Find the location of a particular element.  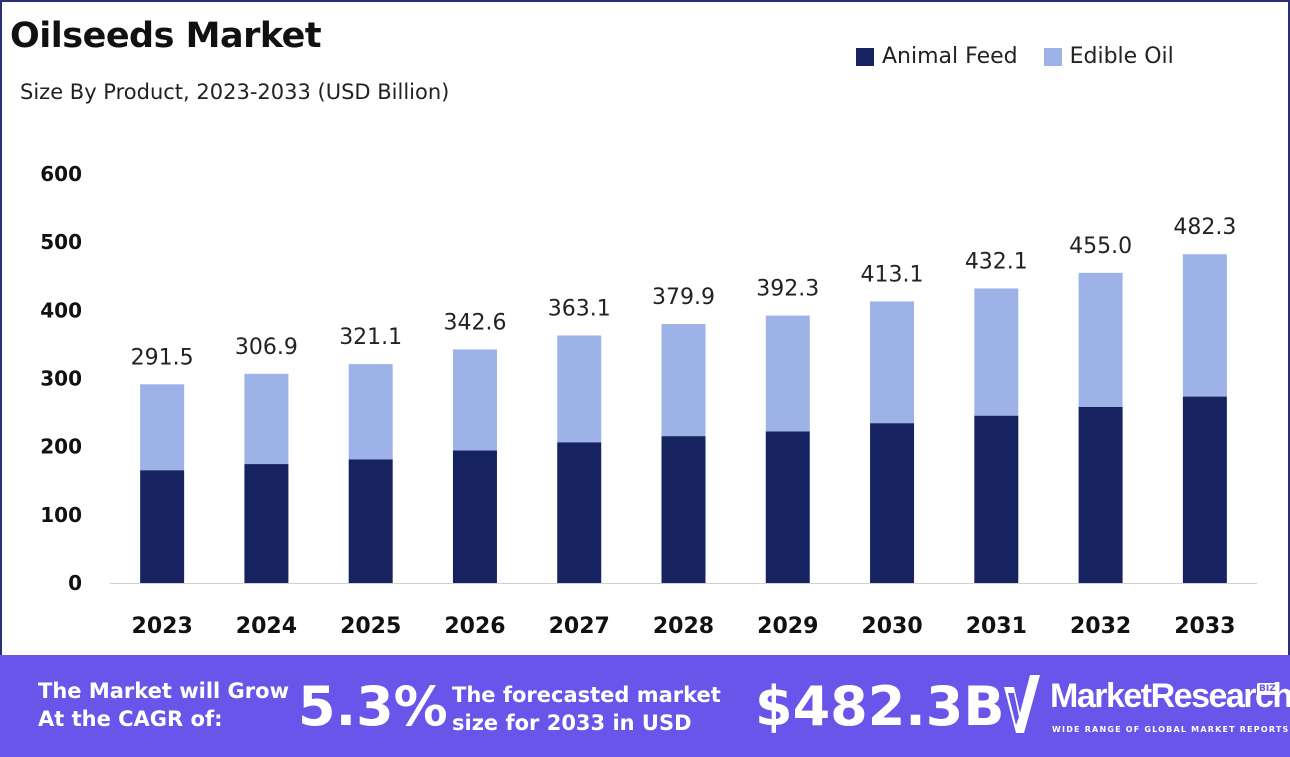

y-tick-label: 400 is located at coordinates (61, 310).